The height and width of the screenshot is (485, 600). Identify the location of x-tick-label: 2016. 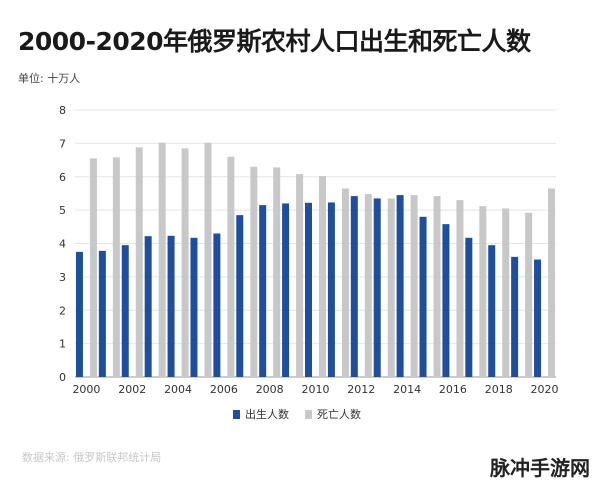
(453, 389).